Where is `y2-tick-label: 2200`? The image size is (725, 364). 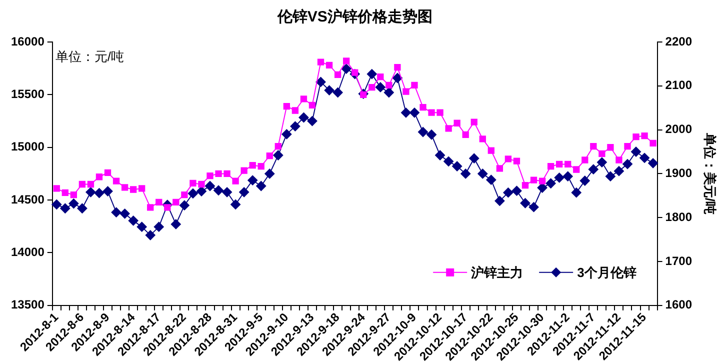 y2-tick-label: 2200 is located at coordinates (678, 41).